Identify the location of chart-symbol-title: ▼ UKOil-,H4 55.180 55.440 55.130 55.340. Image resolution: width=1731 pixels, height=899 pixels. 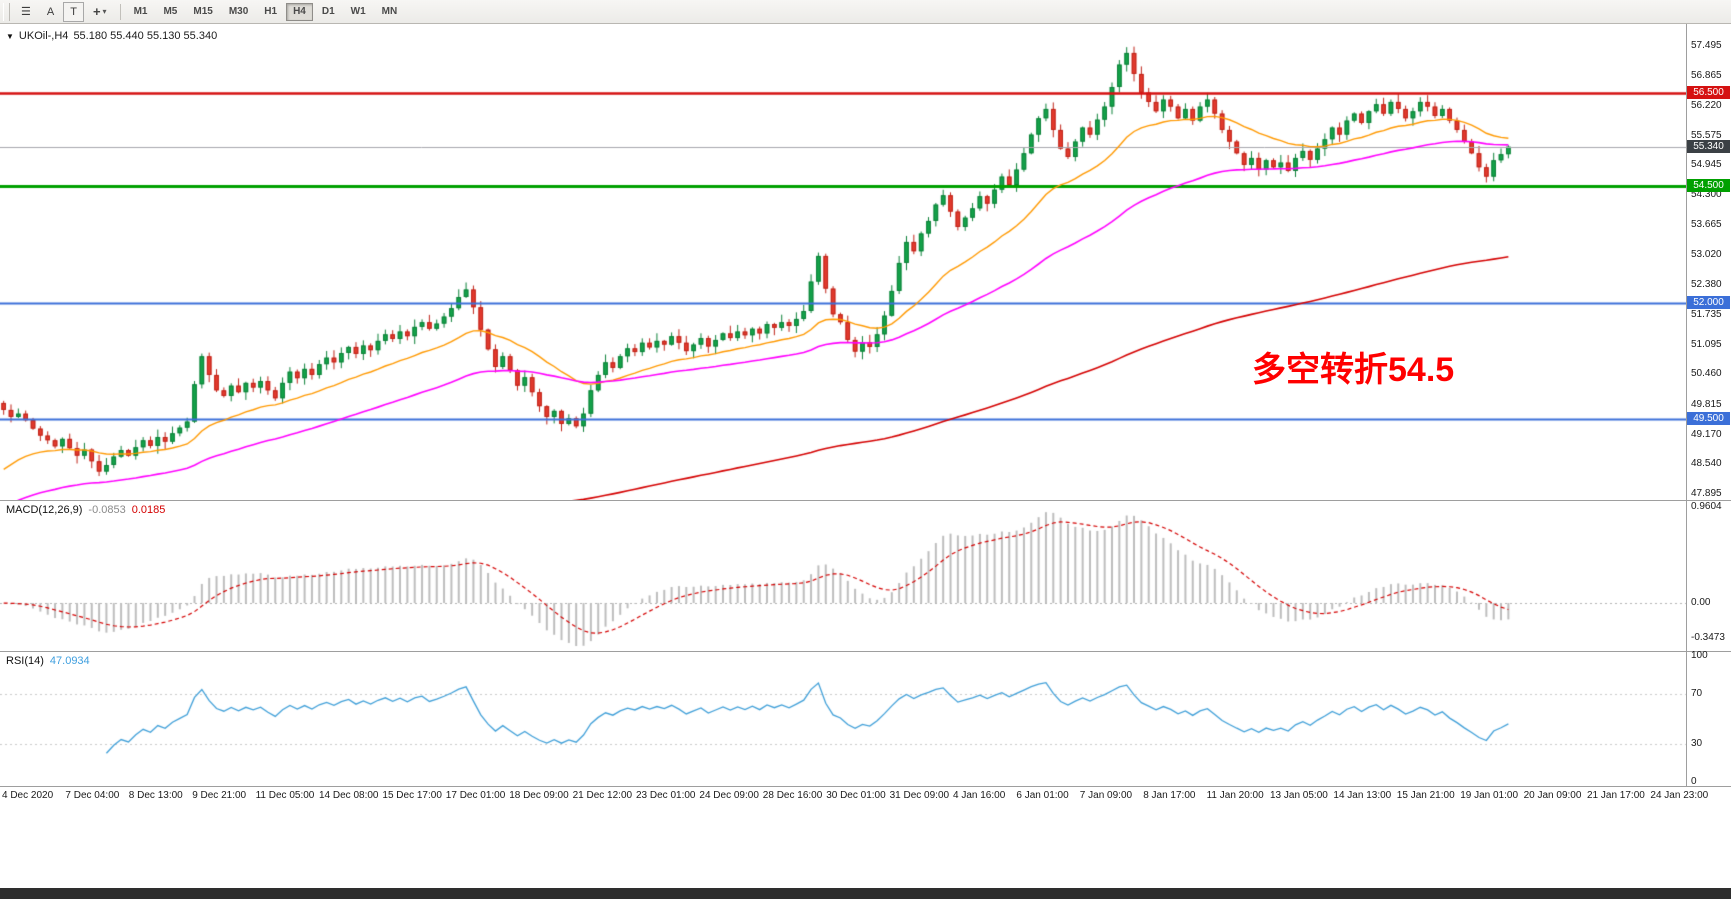
(111, 36).